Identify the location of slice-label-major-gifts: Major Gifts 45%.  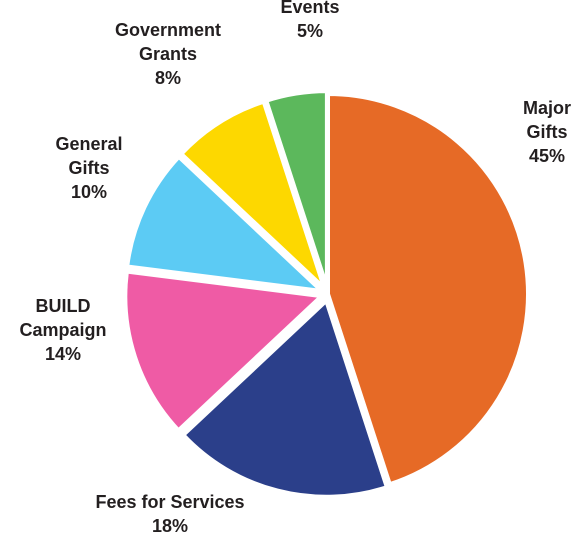
(547, 132).